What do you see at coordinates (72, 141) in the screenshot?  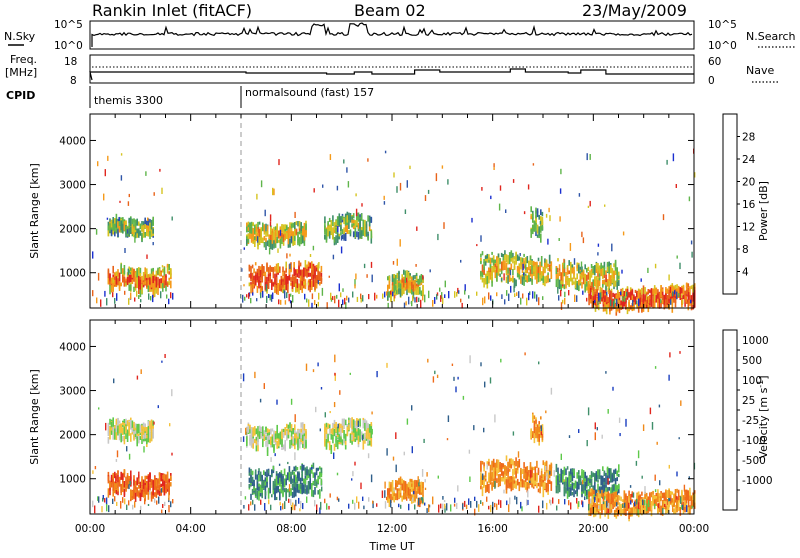 I see `power-ytick-label: 4000` at bounding box center [72, 141].